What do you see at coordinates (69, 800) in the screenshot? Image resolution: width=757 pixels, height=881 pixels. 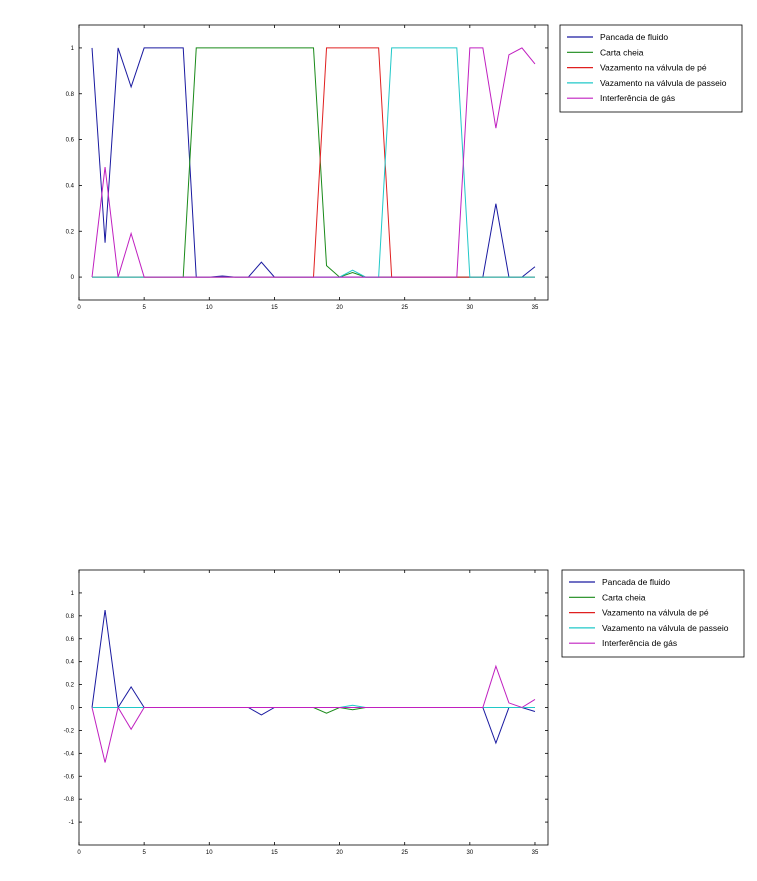 I see `y-tick-label: -0.8` at bounding box center [69, 800].